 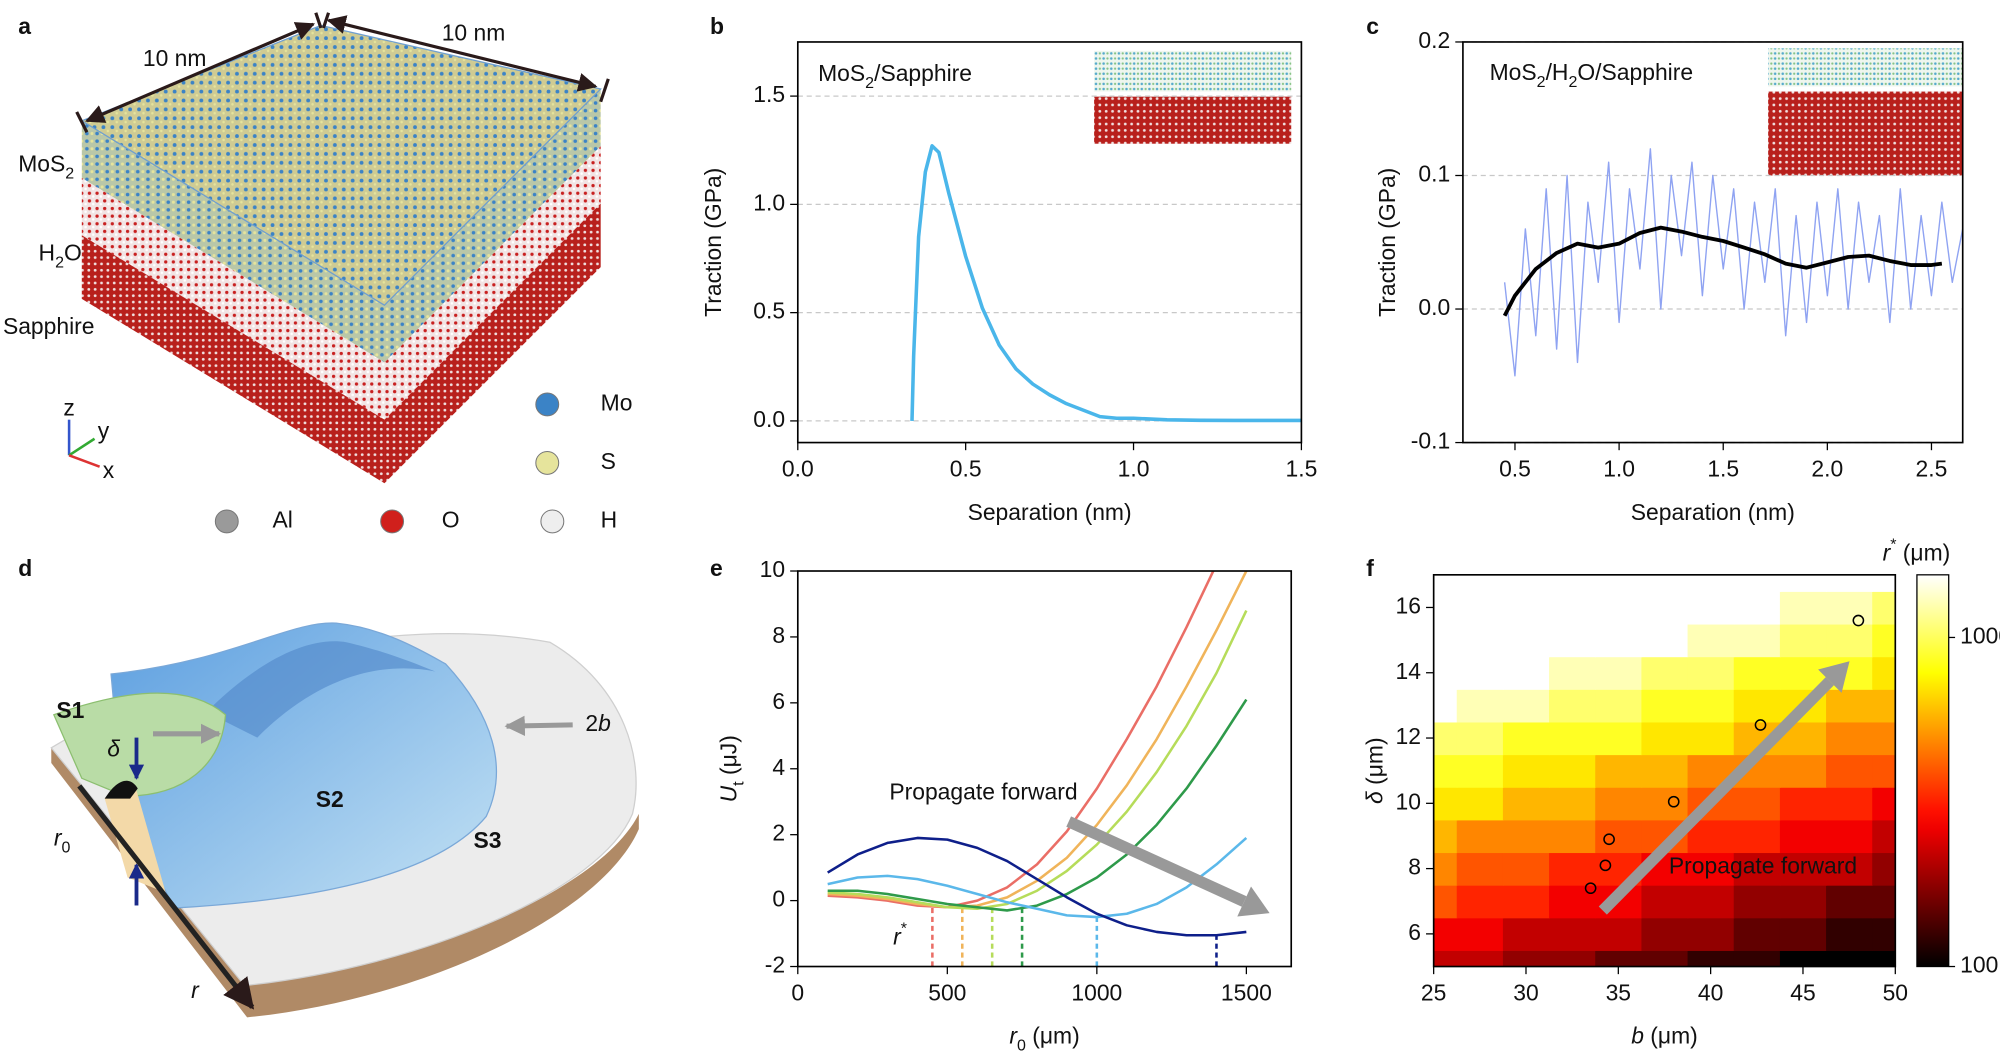 What do you see at coordinates (1525, 993) in the screenshot?
I see `x-tick-label: 30` at bounding box center [1525, 993].